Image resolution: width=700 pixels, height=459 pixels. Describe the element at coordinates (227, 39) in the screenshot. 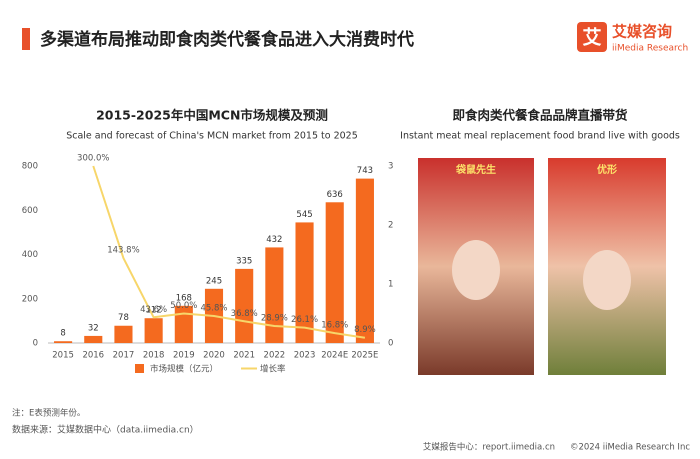

I see `page-title: 多渠道布局推动即食肉类代餐食品进入大消费时代` at that location.